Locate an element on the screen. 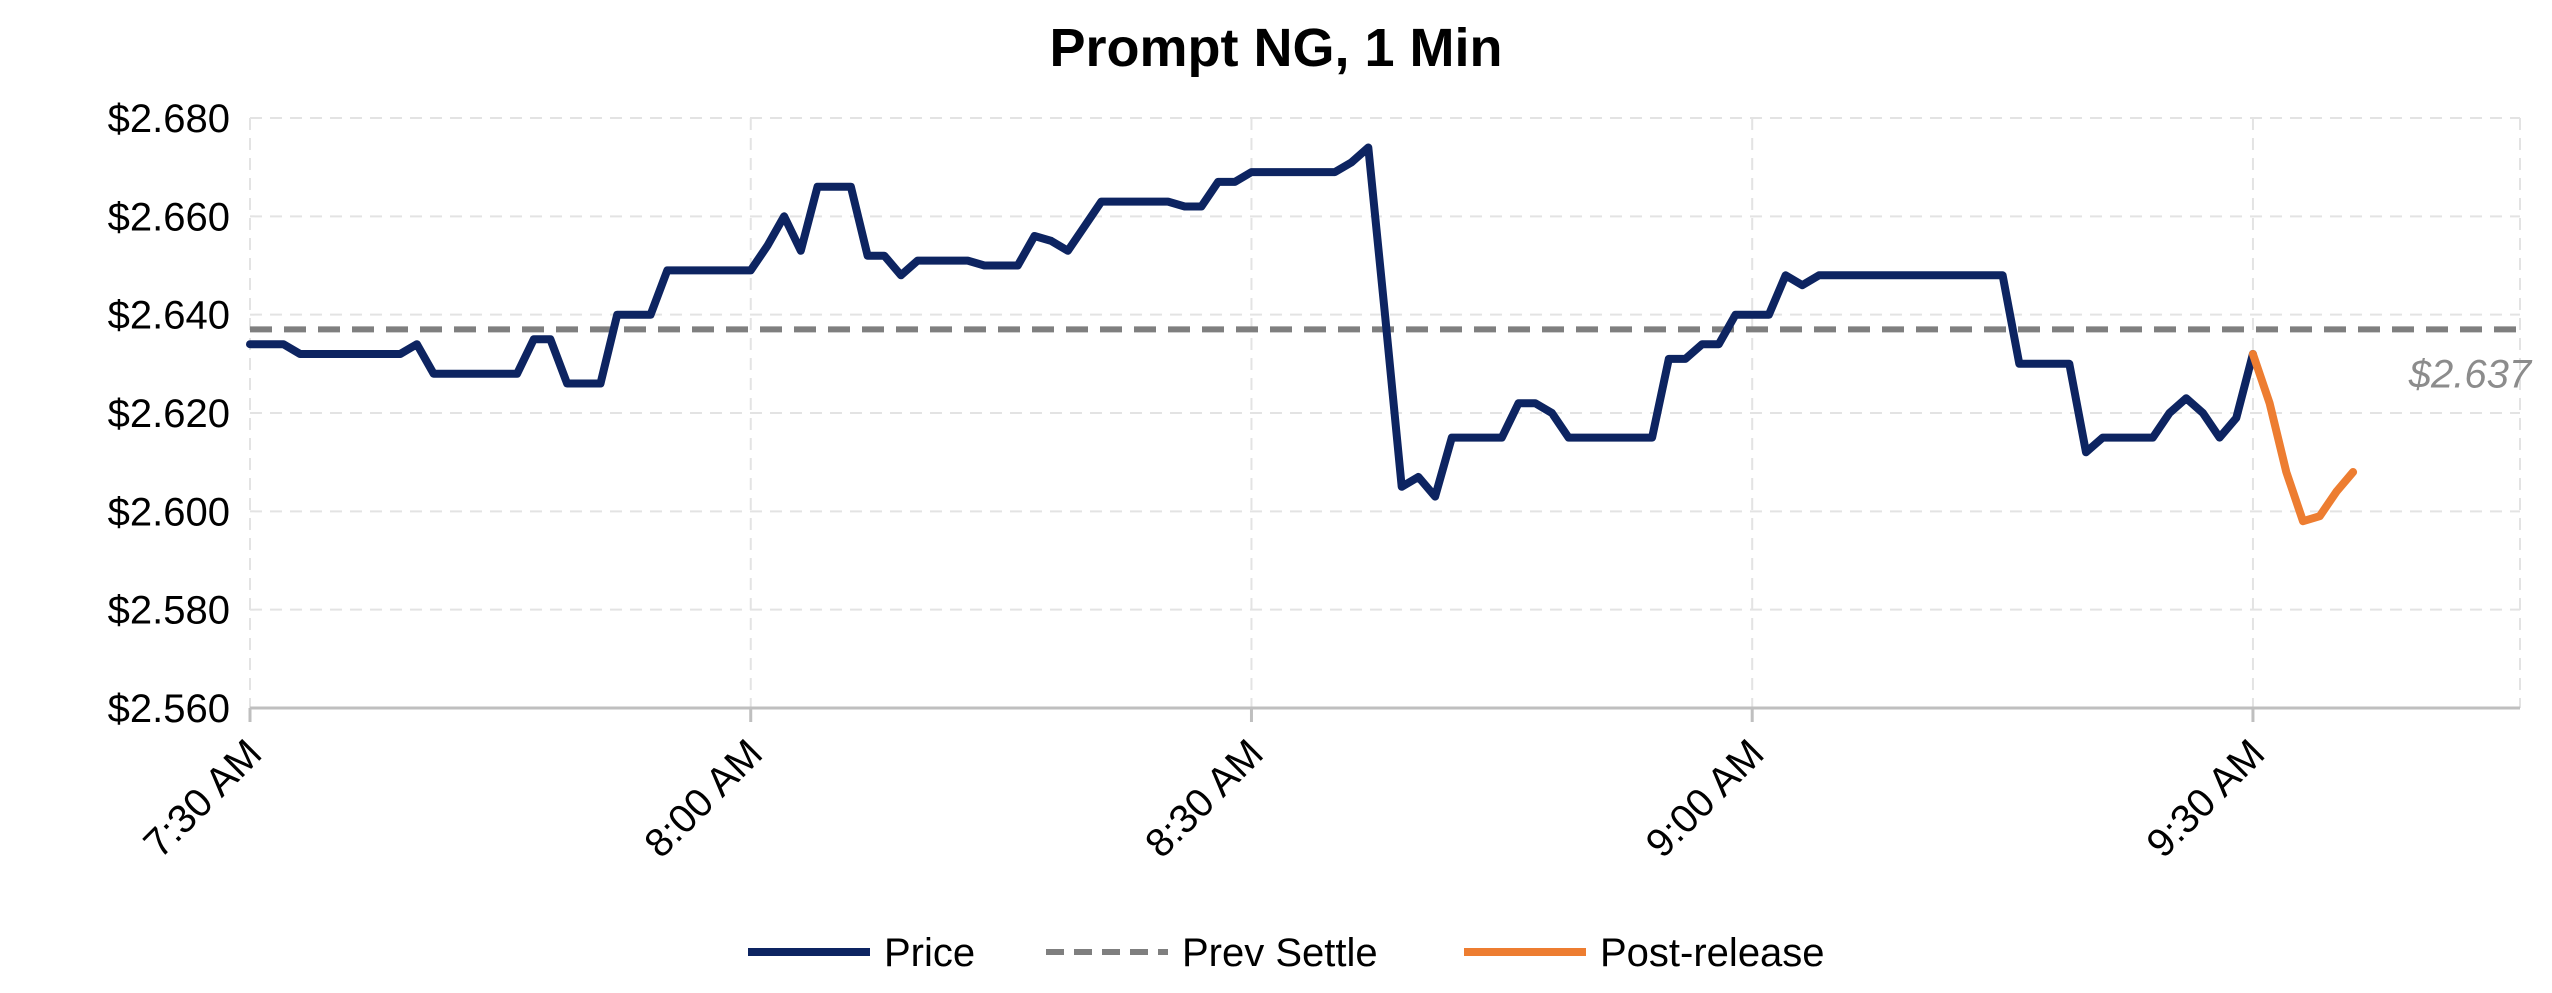  y-tick-label: $2.620 is located at coordinates (169, 414).